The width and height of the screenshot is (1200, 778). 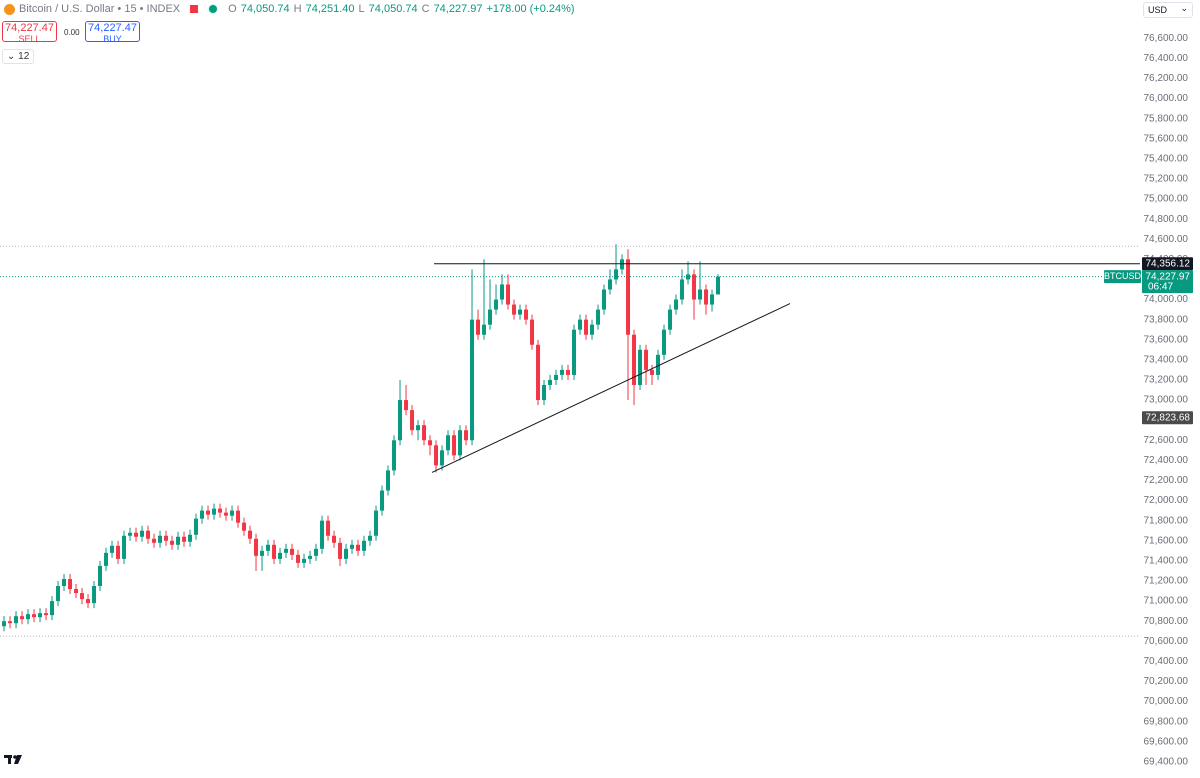 What do you see at coordinates (1166, 239) in the screenshot?
I see `y-tick-label: 74,600.00` at bounding box center [1166, 239].